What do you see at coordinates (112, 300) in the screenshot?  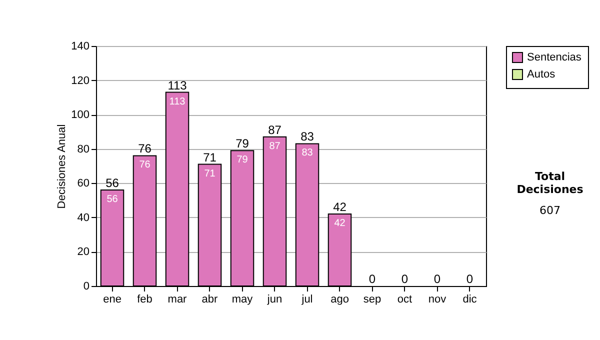 I see `x-tick-label: ene` at bounding box center [112, 300].